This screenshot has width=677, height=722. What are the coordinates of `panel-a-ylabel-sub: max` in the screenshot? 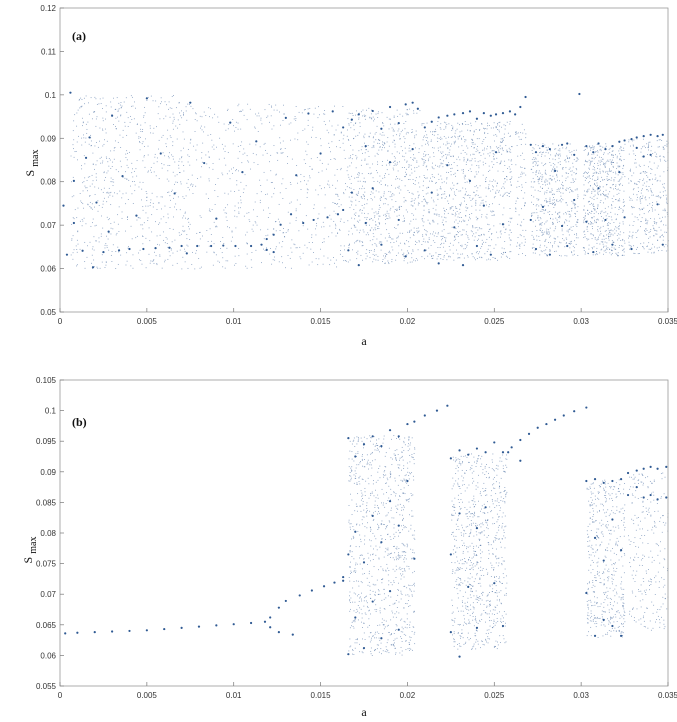 It's located at (35, 158).